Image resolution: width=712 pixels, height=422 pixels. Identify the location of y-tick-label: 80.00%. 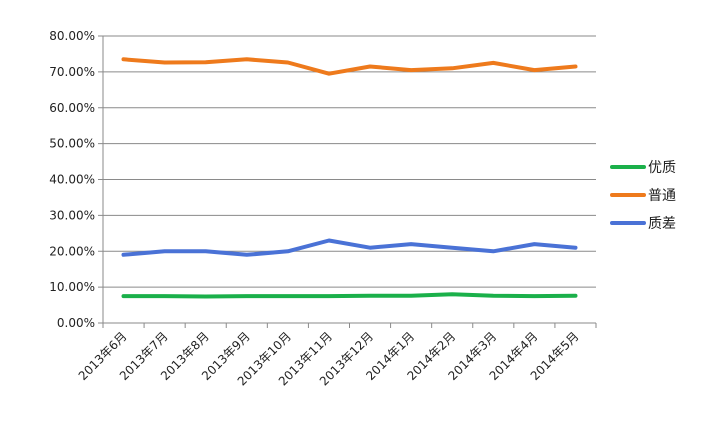
(72, 36).